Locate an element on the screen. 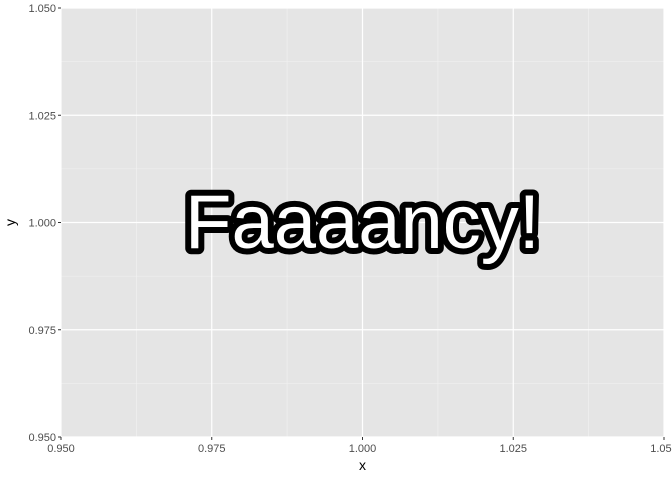  y-tick-label: 1.000 is located at coordinates (42, 224).